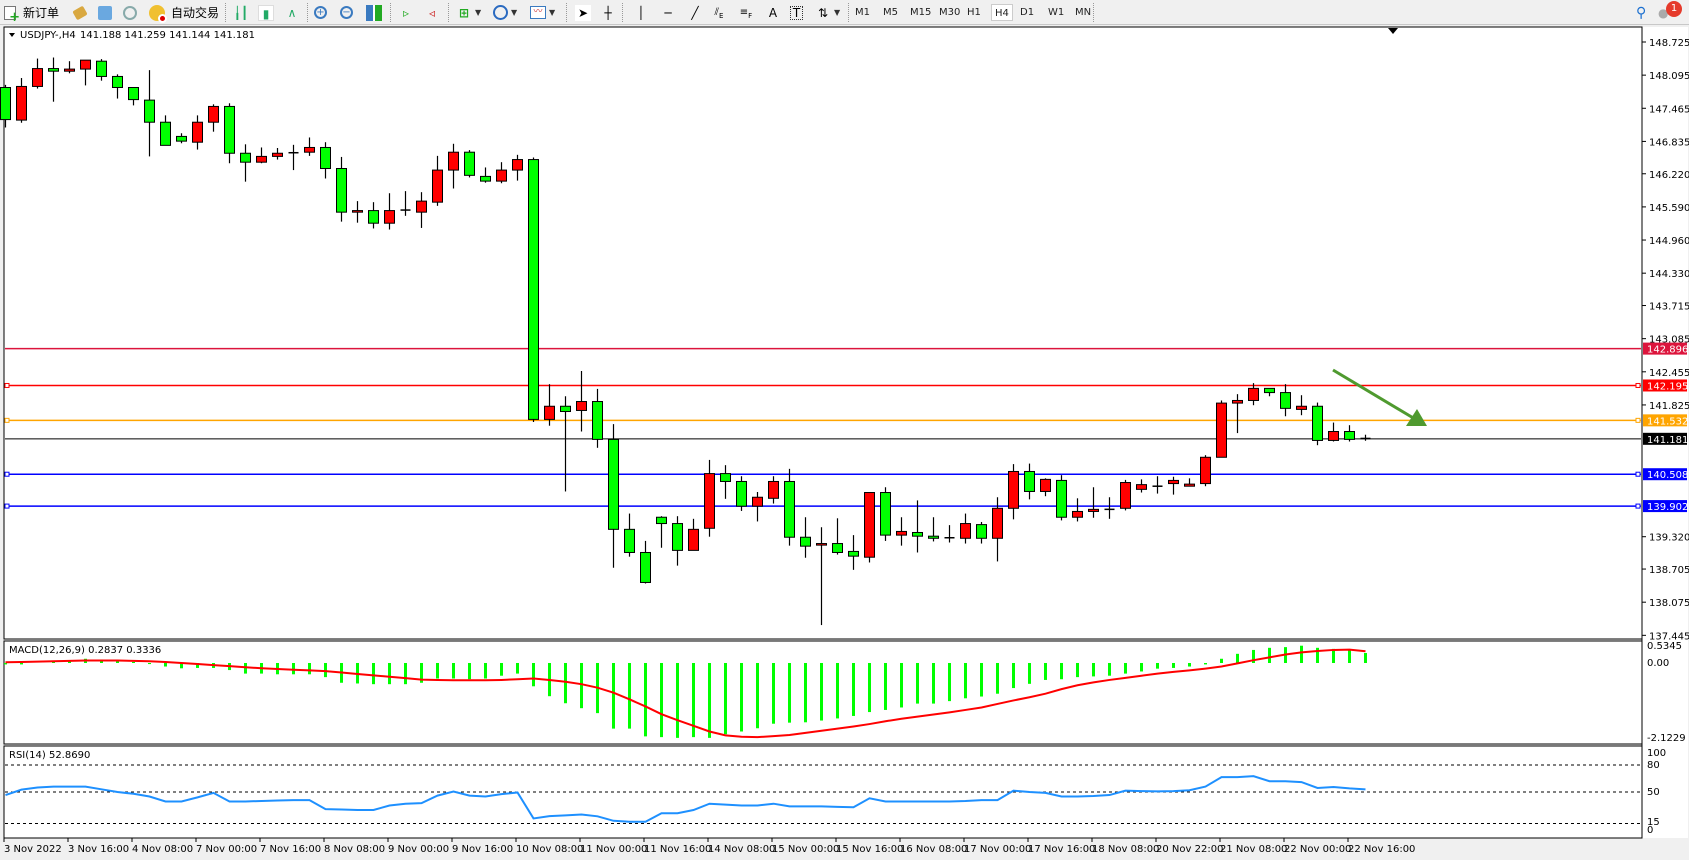 The width and height of the screenshot is (1689, 860). Describe the element at coordinates (719, 12) in the screenshot. I see `equidistant-channel-button: ⫽E` at that location.